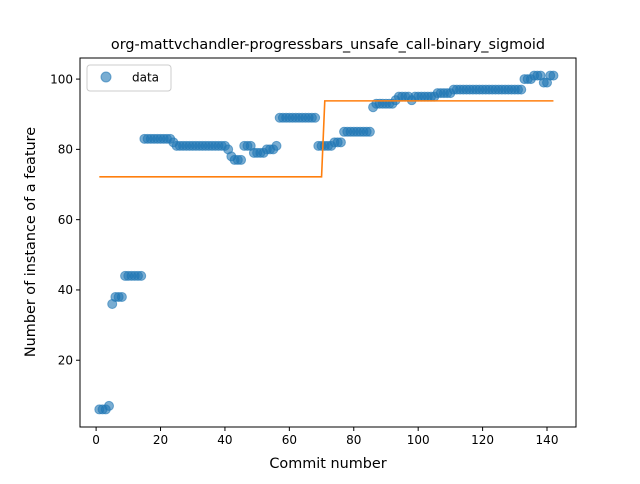 This screenshot has width=640, height=484. Describe the element at coordinates (96, 440) in the screenshot. I see `x-tick-label: 0` at that location.